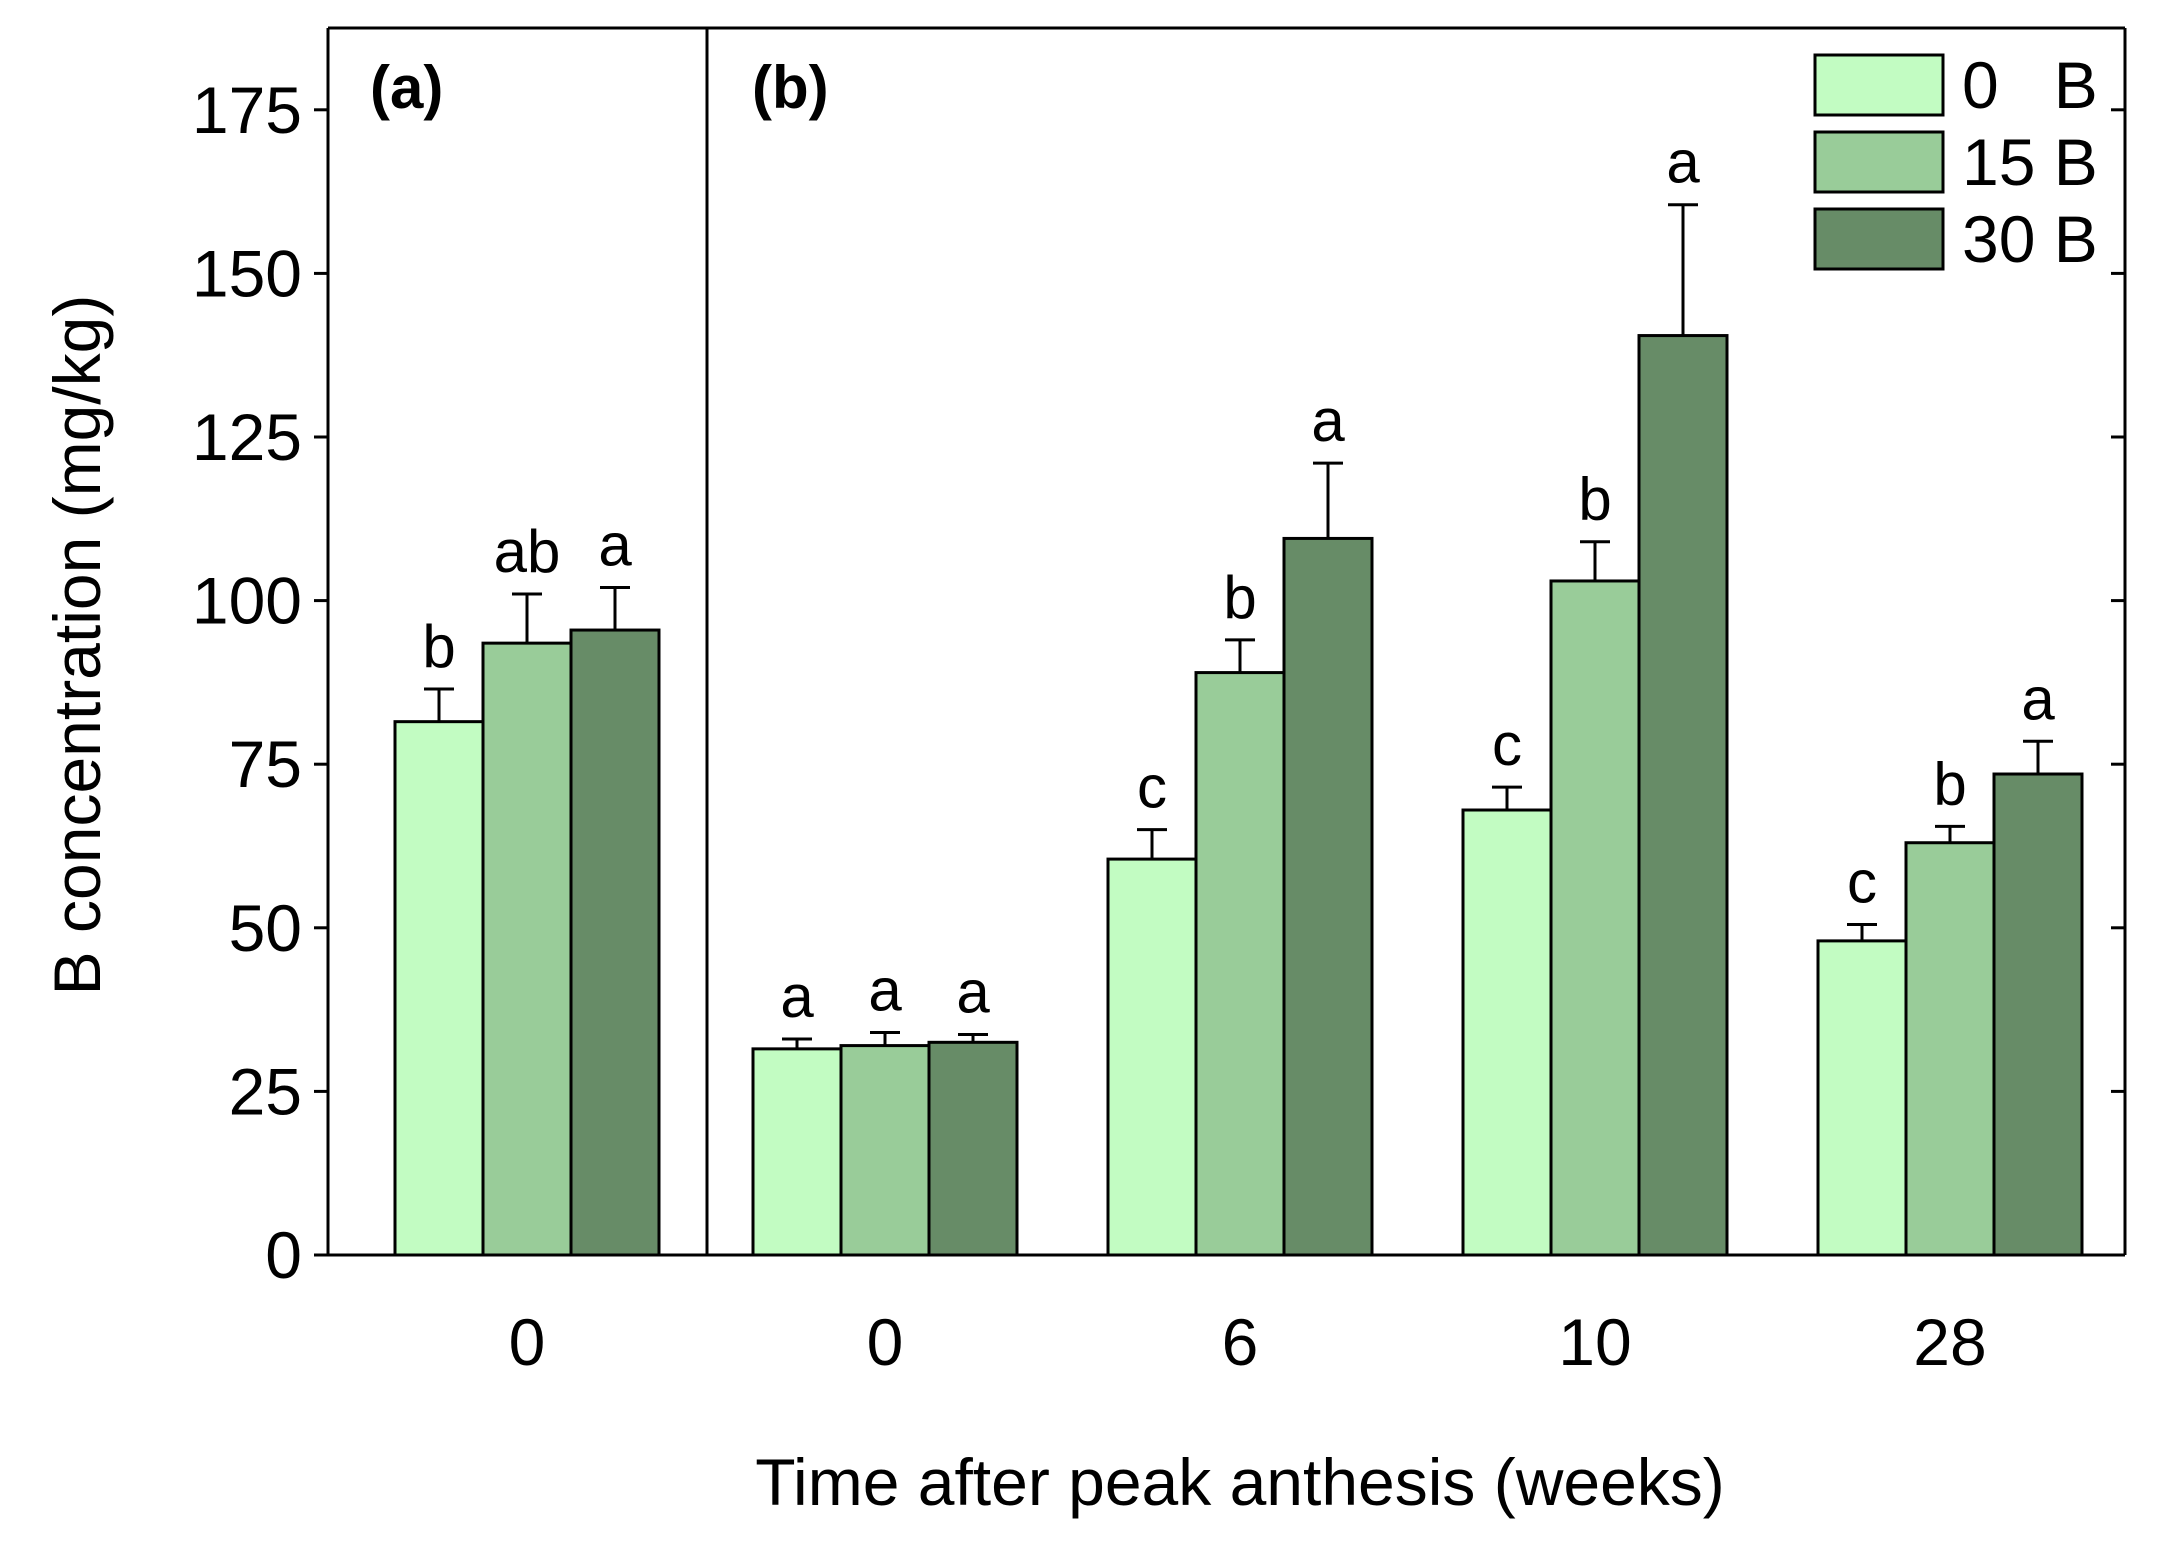 This screenshot has width=2169, height=1546. I want to click on significance-letter-p1-g0-s0: a, so click(797, 996).